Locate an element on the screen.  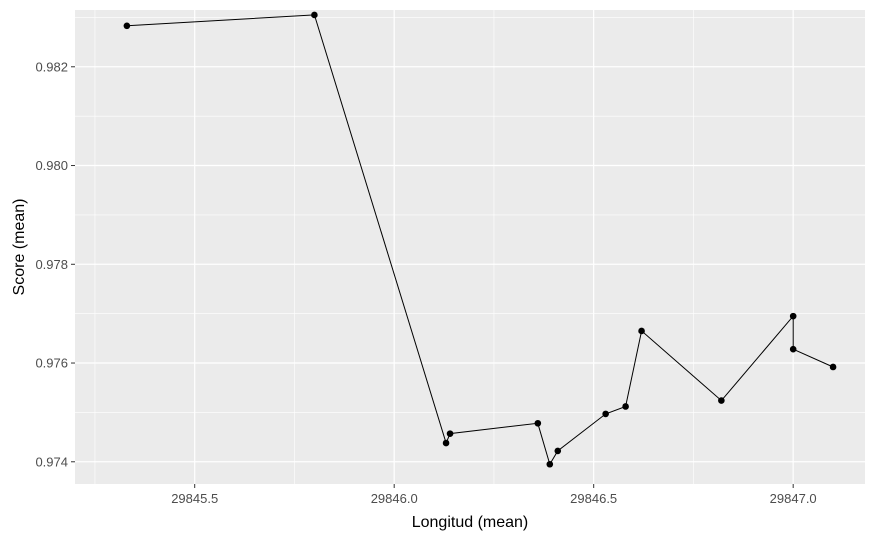
x-tick-label: 29845.5 is located at coordinates (194, 498).